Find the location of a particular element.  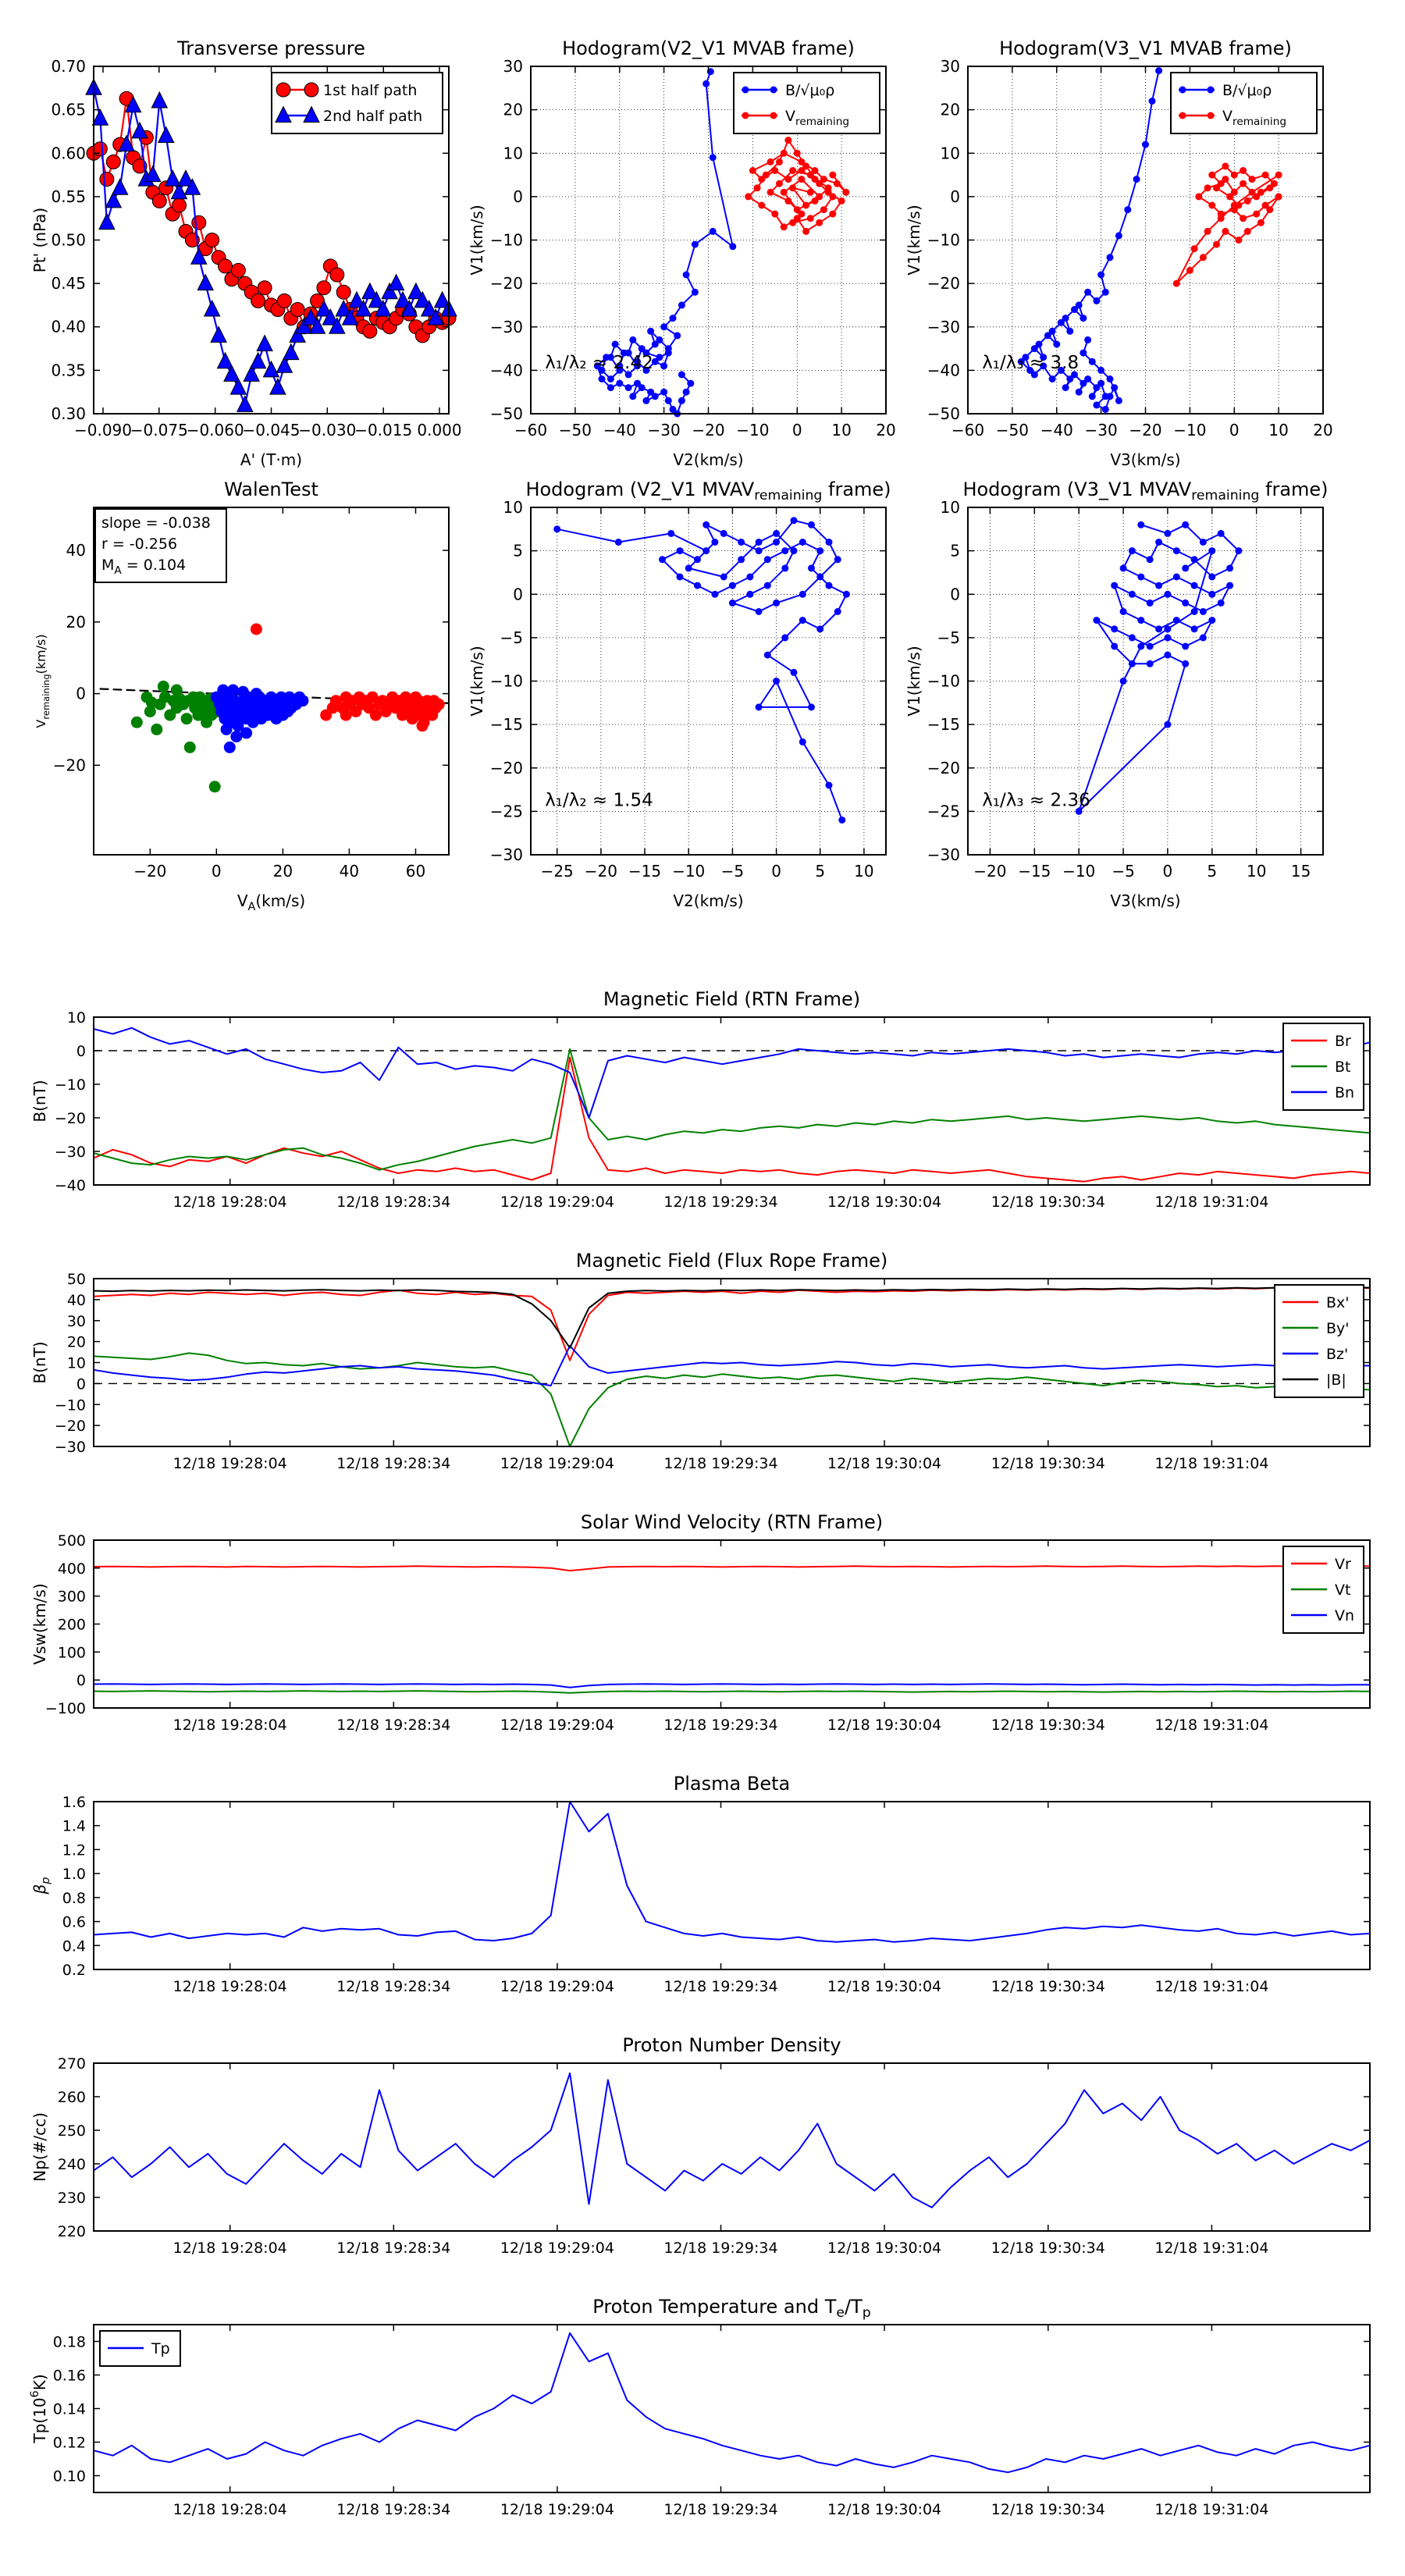

x-tick-label: −0.045 is located at coordinates (271, 430).